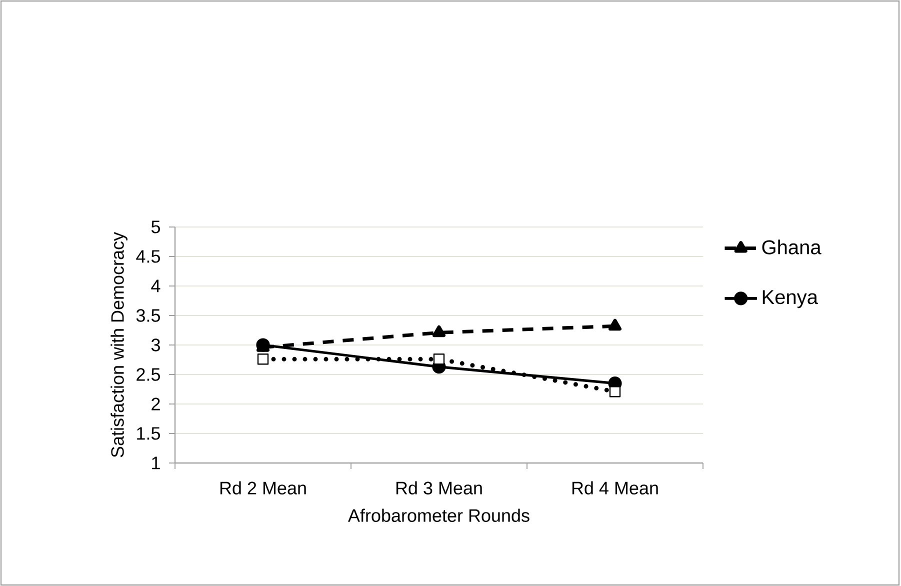 Image resolution: width=901 pixels, height=586 pixels. What do you see at coordinates (156, 404) in the screenshot?
I see `y-tick-label: 2` at bounding box center [156, 404].